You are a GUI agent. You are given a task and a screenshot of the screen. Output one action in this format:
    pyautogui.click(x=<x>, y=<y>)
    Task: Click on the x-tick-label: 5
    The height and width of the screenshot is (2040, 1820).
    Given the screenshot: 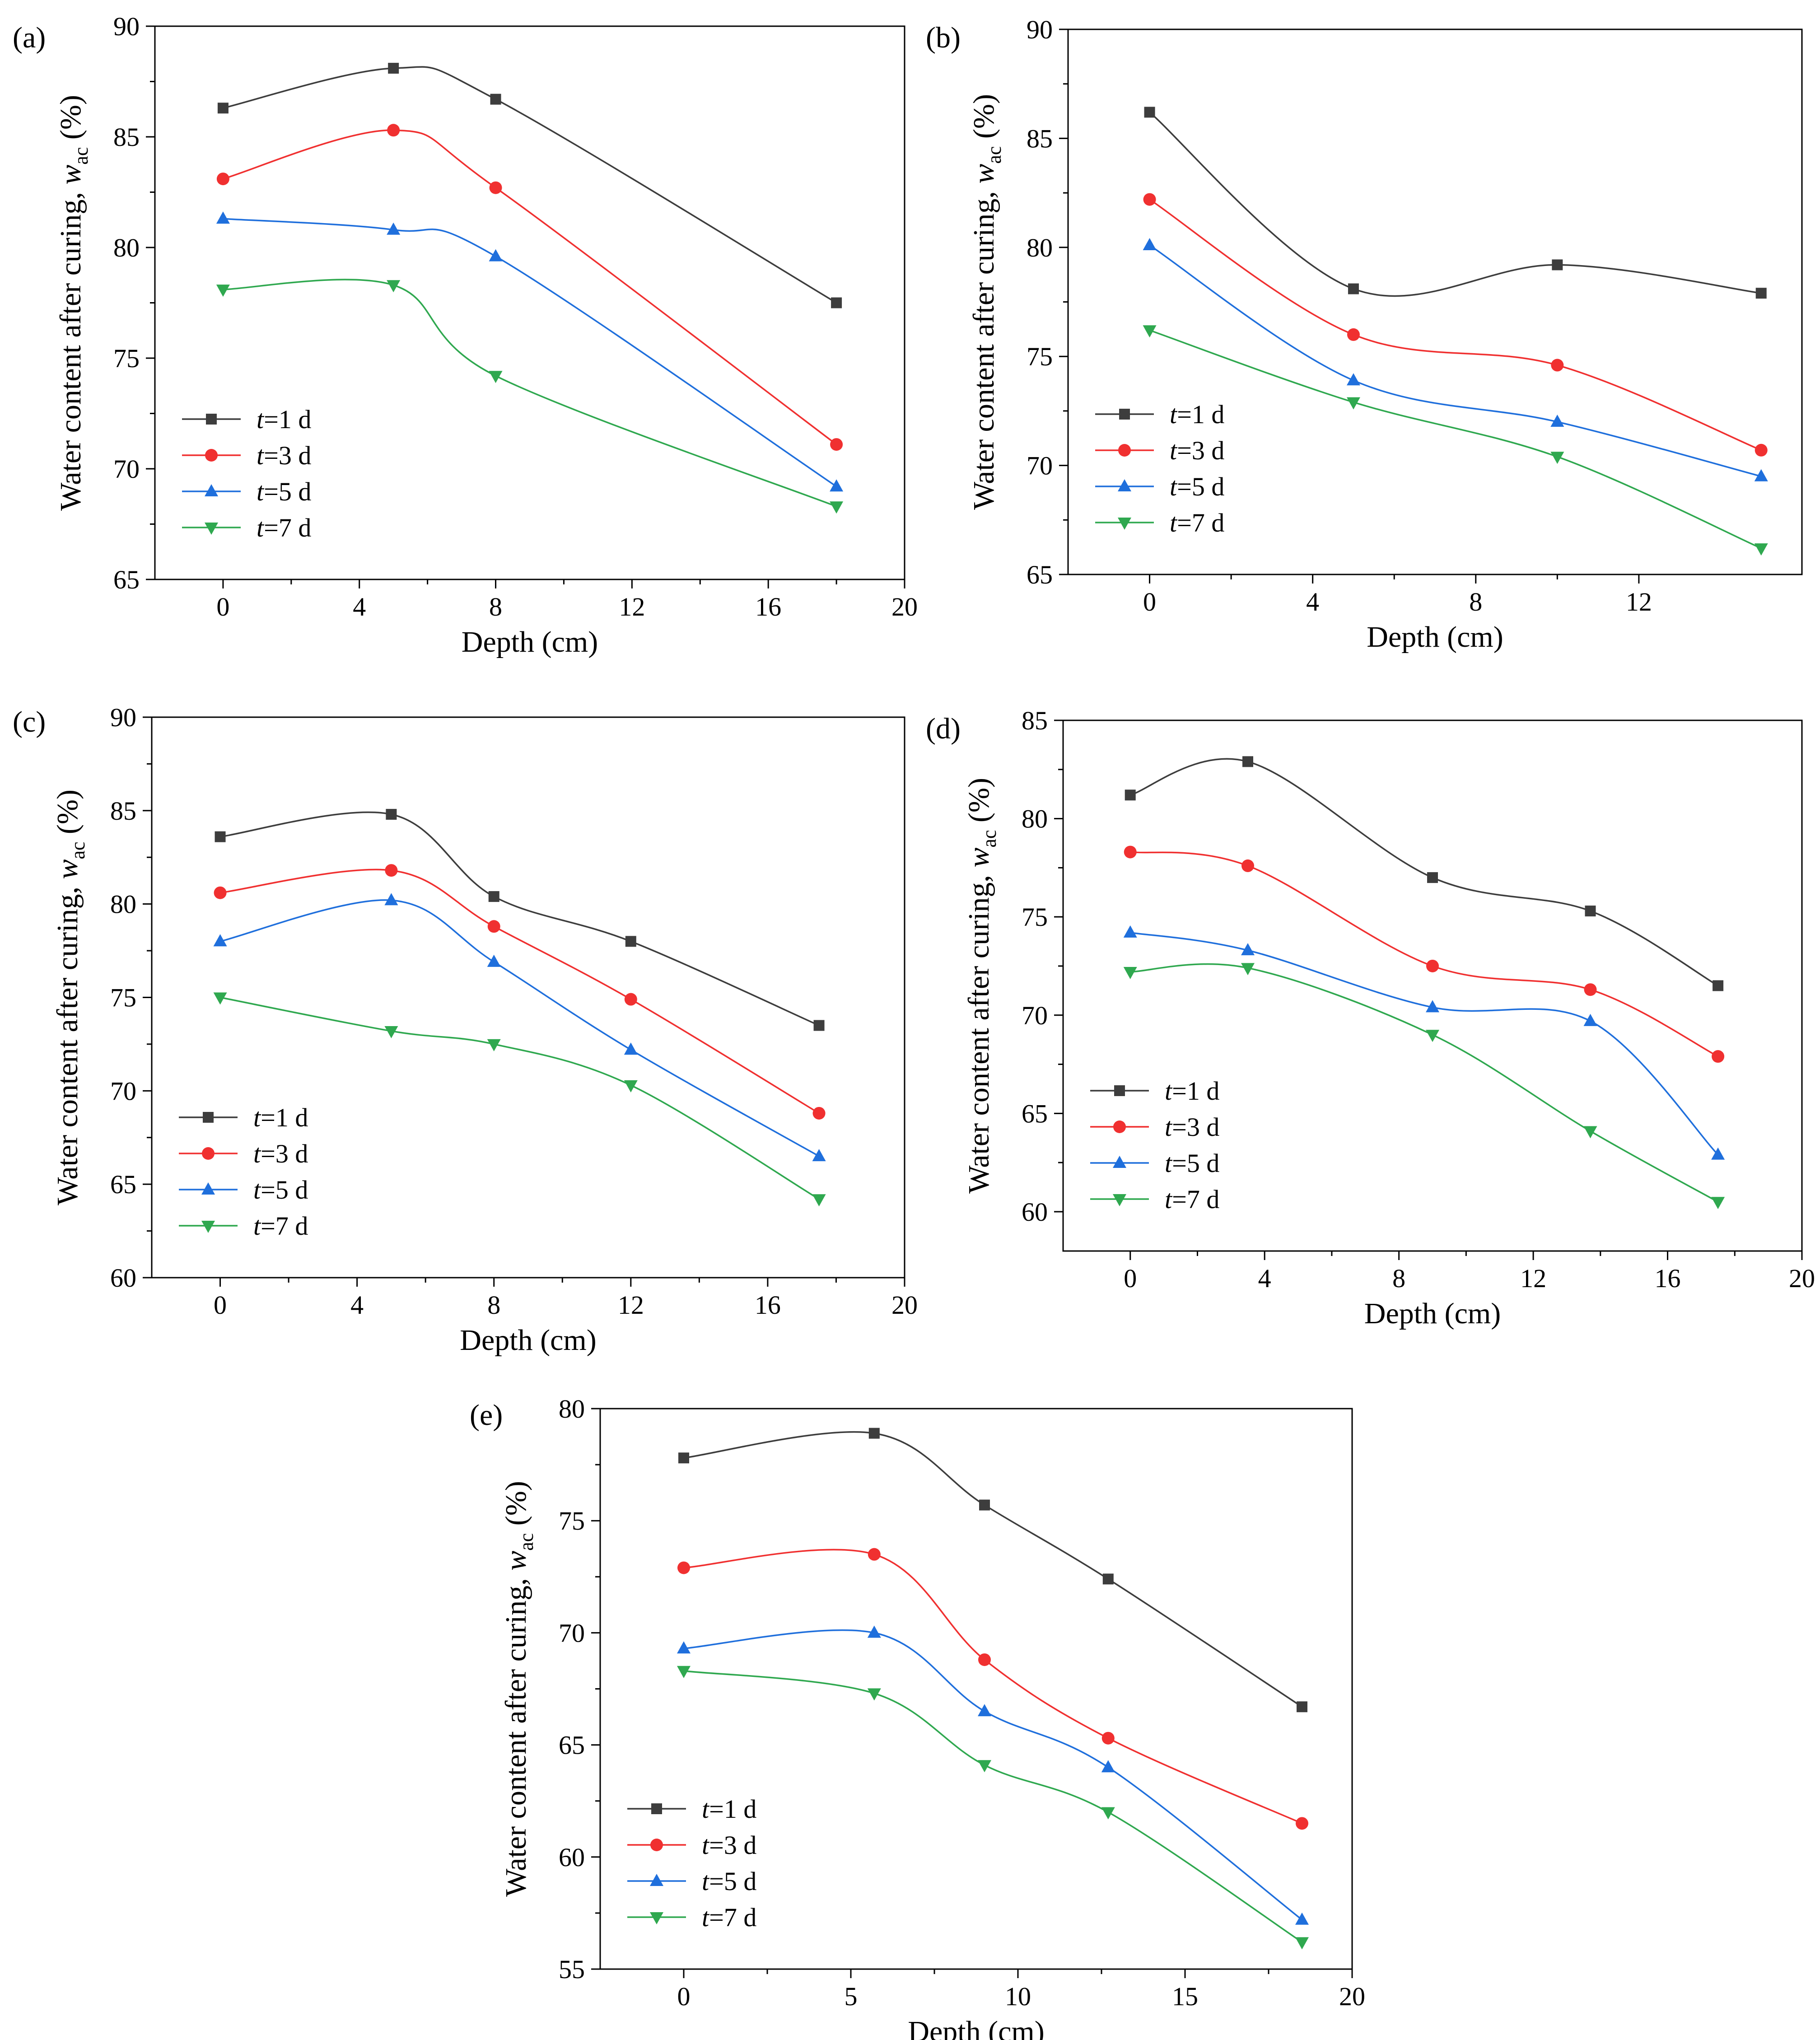 What is the action you would take?
    pyautogui.click(x=851, y=1997)
    